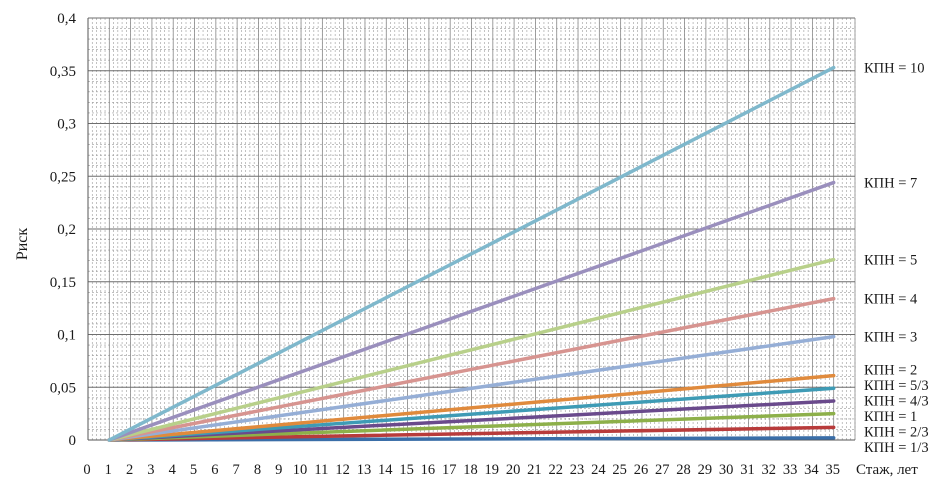  Describe the element at coordinates (896, 402) in the screenshot. I see `series-label: КПН = 4/3` at that location.